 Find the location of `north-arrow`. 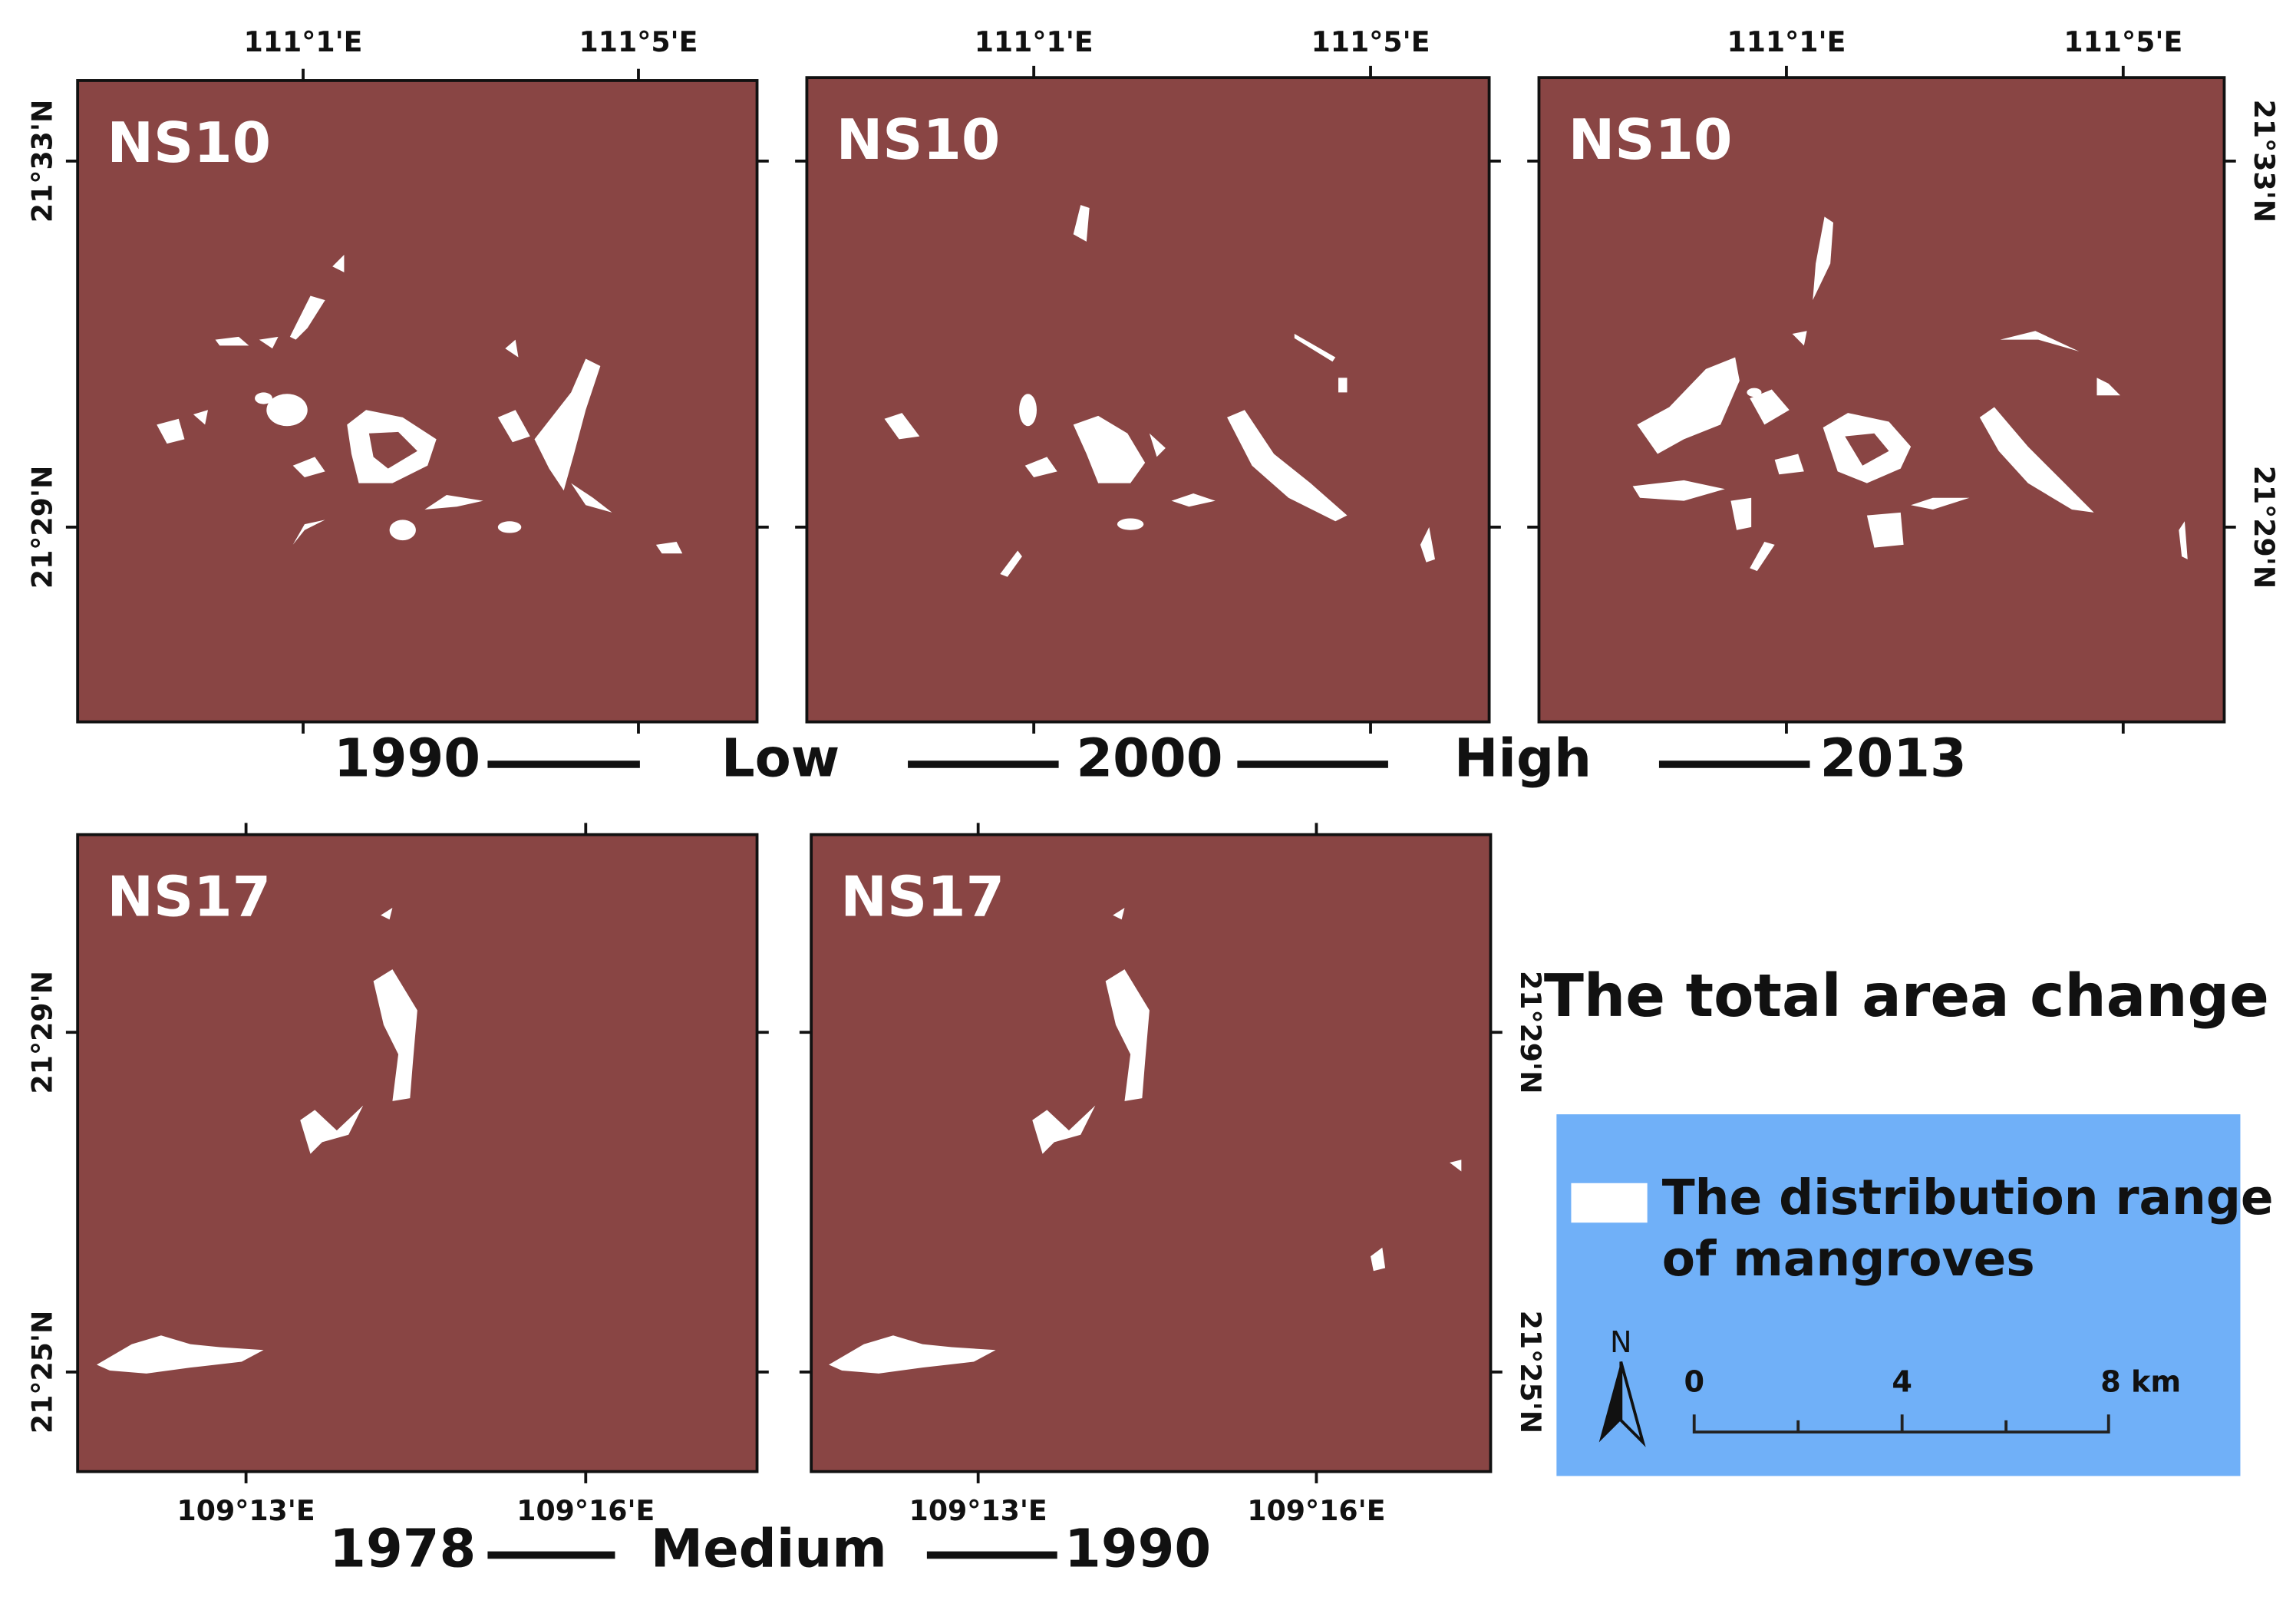

north-arrow is located at coordinates (1632, 1404).